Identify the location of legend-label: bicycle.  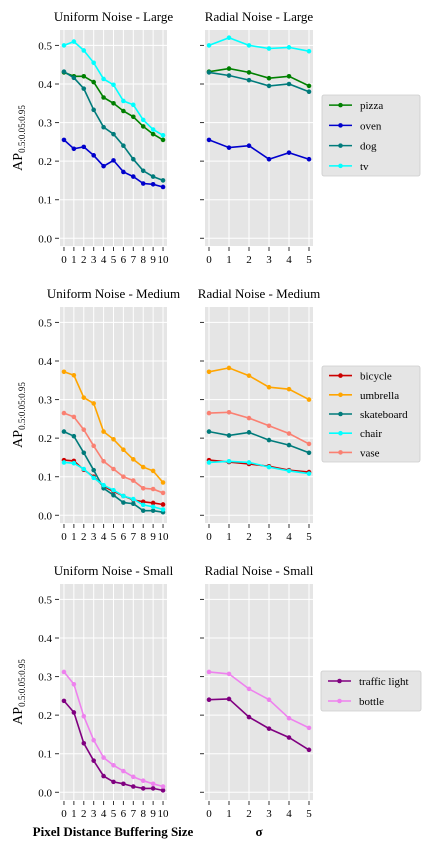
(376, 377).